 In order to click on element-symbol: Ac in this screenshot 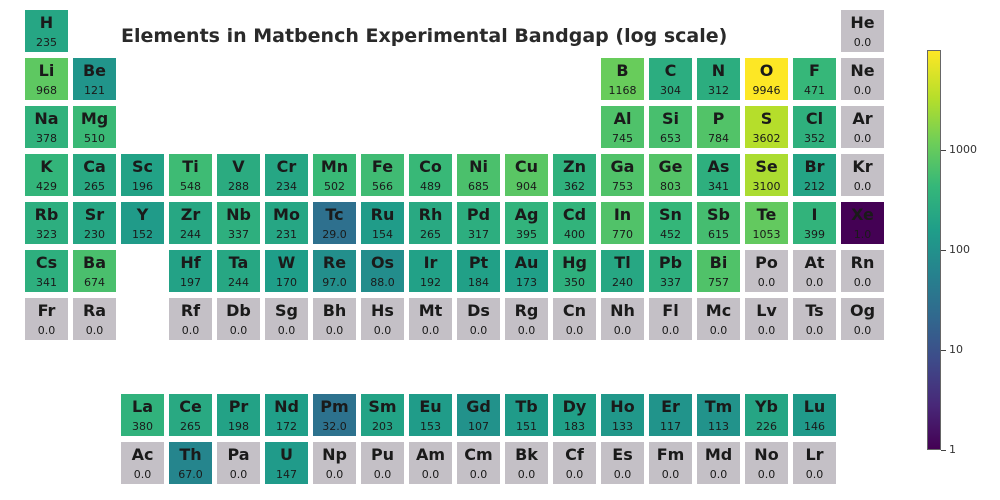, I will do `click(142, 454)`.